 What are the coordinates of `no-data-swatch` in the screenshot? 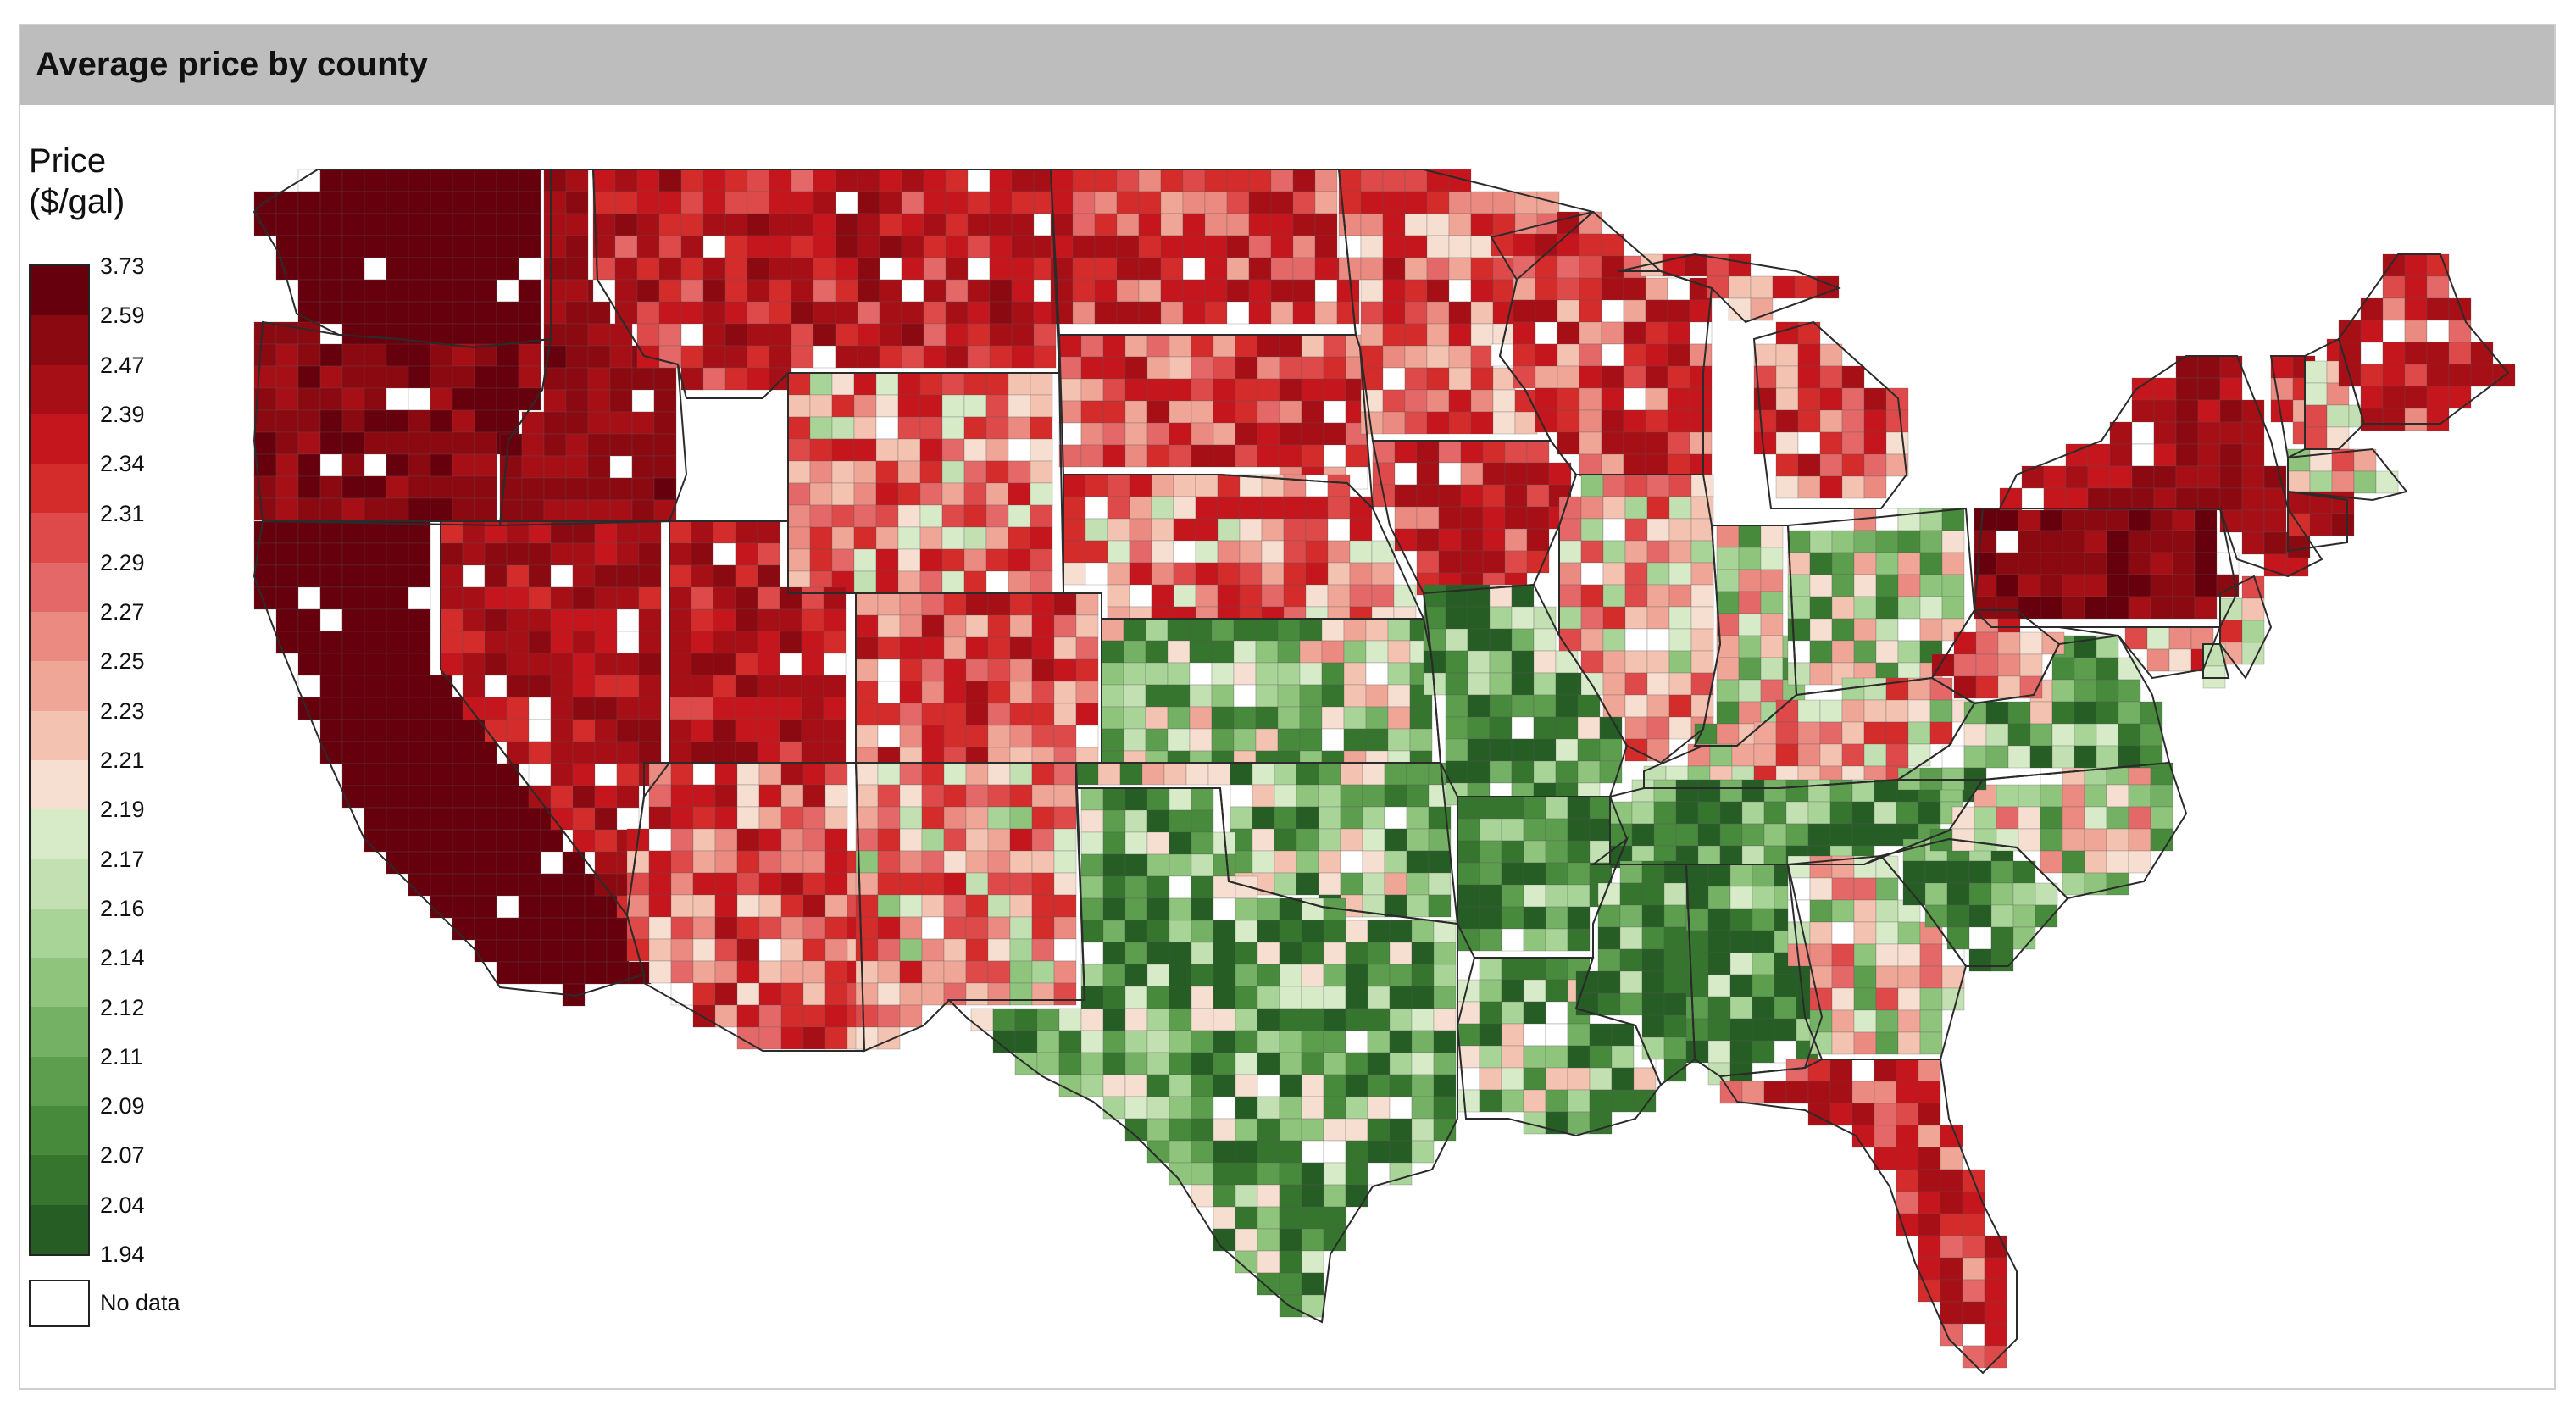 It's located at (59, 1303).